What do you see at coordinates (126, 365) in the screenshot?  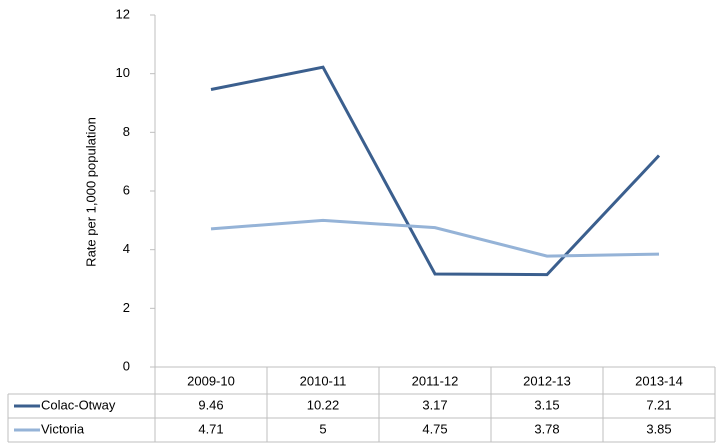 I see `y-tick-label: 0` at bounding box center [126, 365].